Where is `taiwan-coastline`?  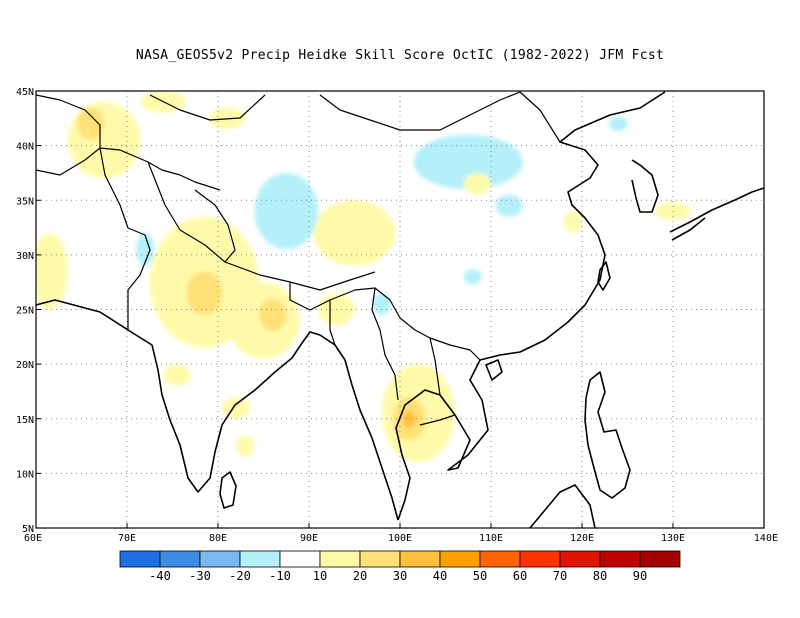 taiwan-coastline is located at coordinates (604, 276).